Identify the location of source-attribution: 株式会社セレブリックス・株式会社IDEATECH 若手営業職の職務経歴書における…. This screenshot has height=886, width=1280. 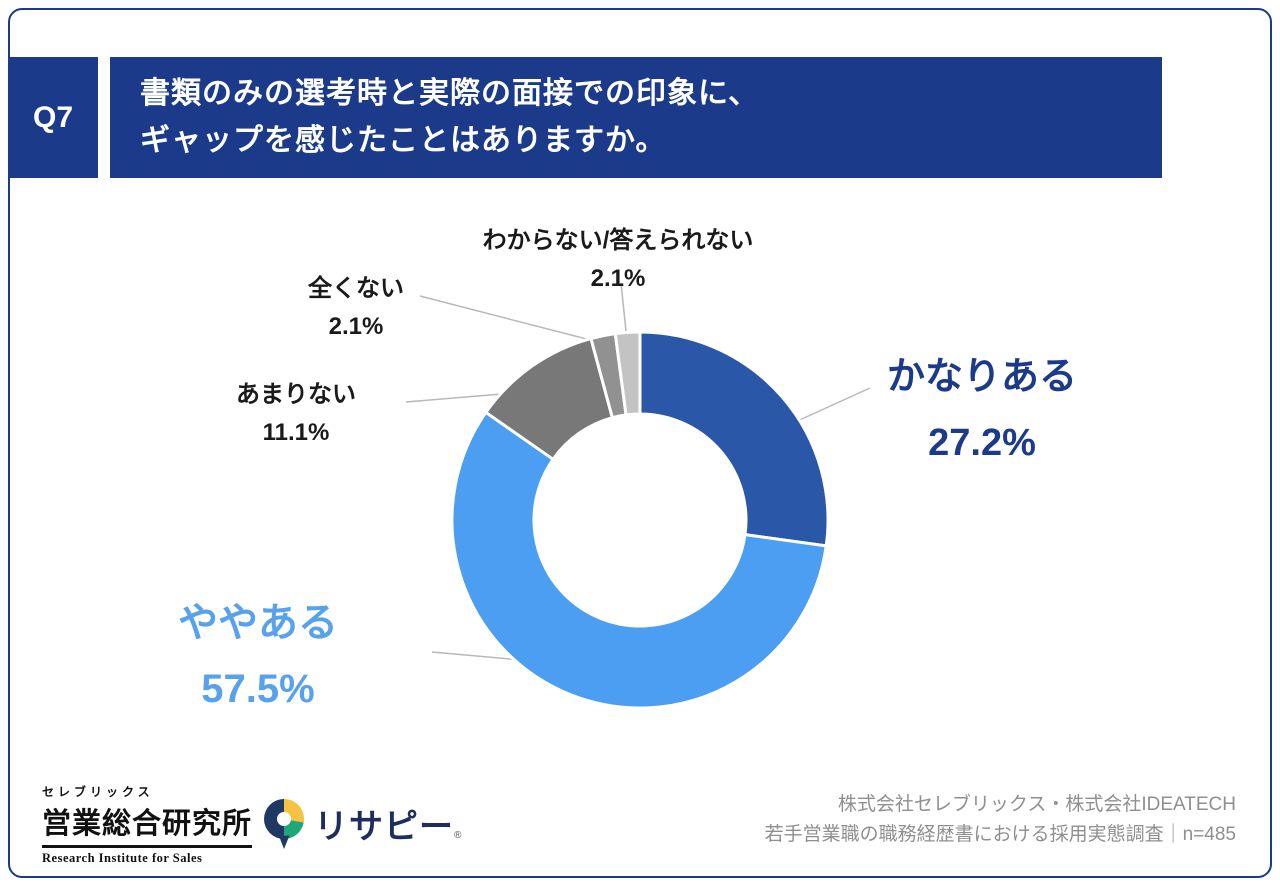
(1000, 820).